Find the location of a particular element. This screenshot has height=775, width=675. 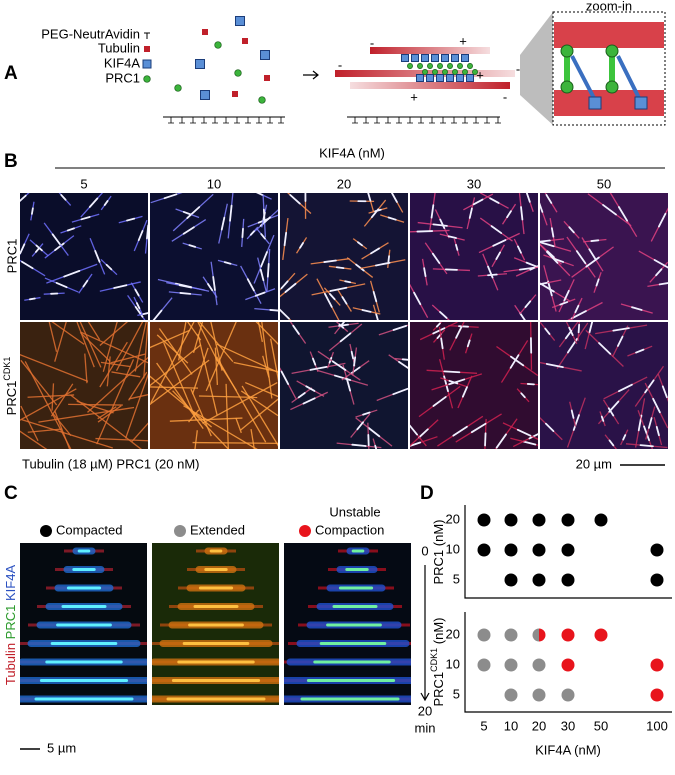

channel-kif4a: KIF4A is located at coordinates (10, 583).